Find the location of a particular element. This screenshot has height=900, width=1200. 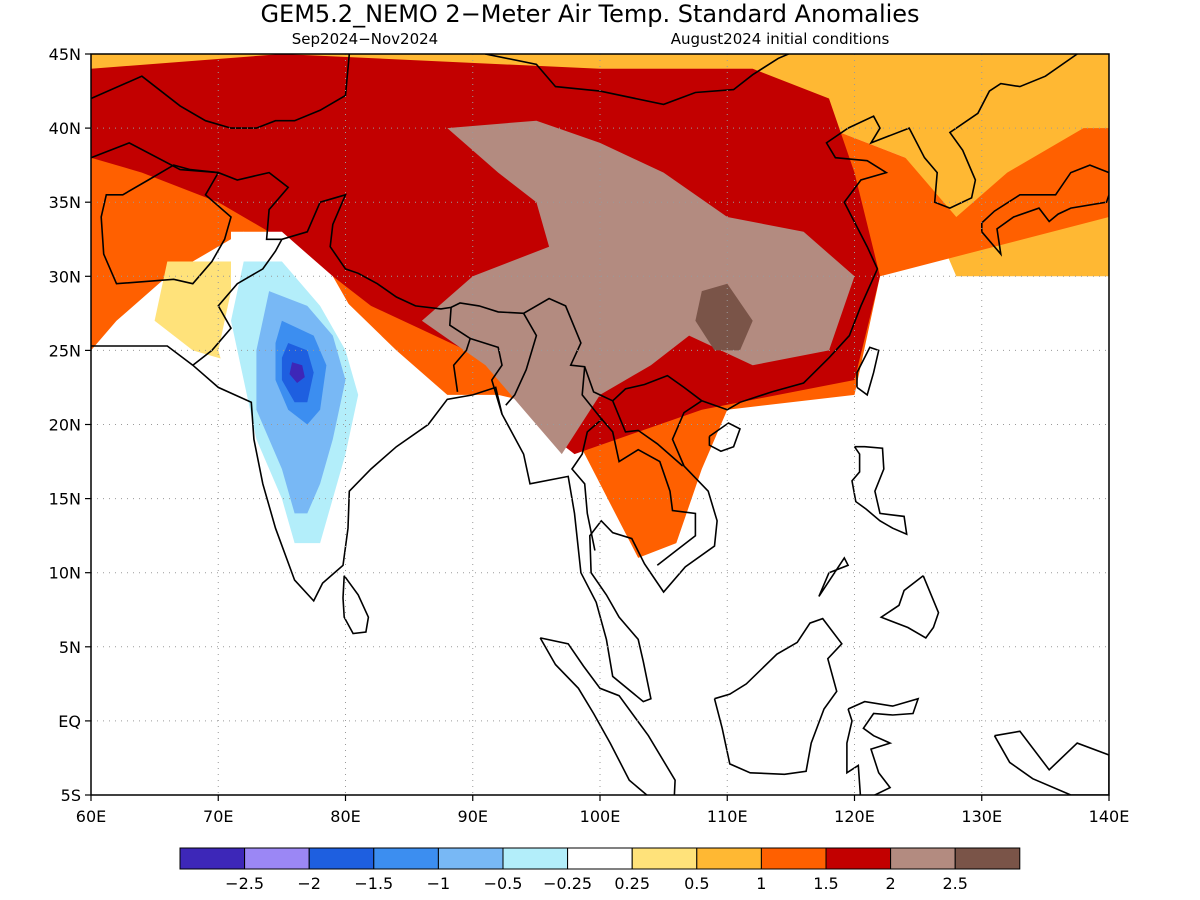

lon-tick-label: 90E is located at coordinates (473, 816).